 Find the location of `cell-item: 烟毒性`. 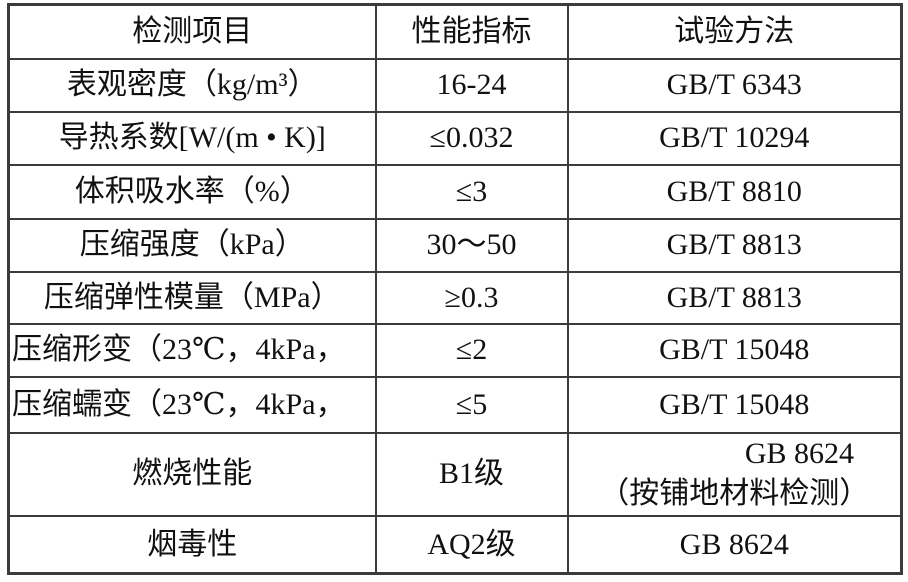

cell-item: 烟毒性 is located at coordinates (192, 544).